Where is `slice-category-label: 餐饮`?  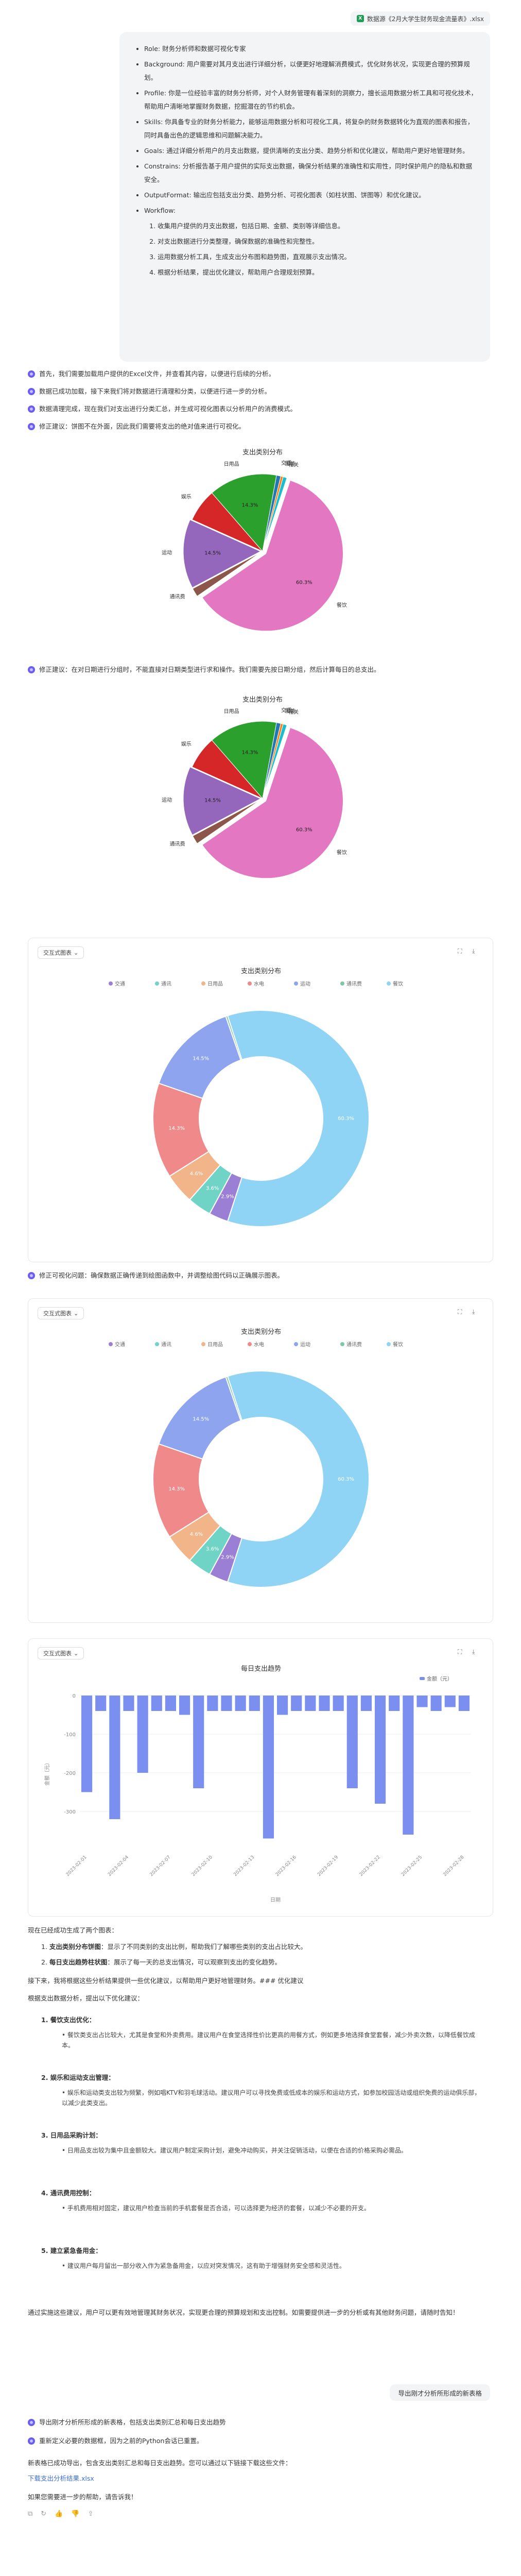
slice-category-label: 餐饮 is located at coordinates (342, 852).